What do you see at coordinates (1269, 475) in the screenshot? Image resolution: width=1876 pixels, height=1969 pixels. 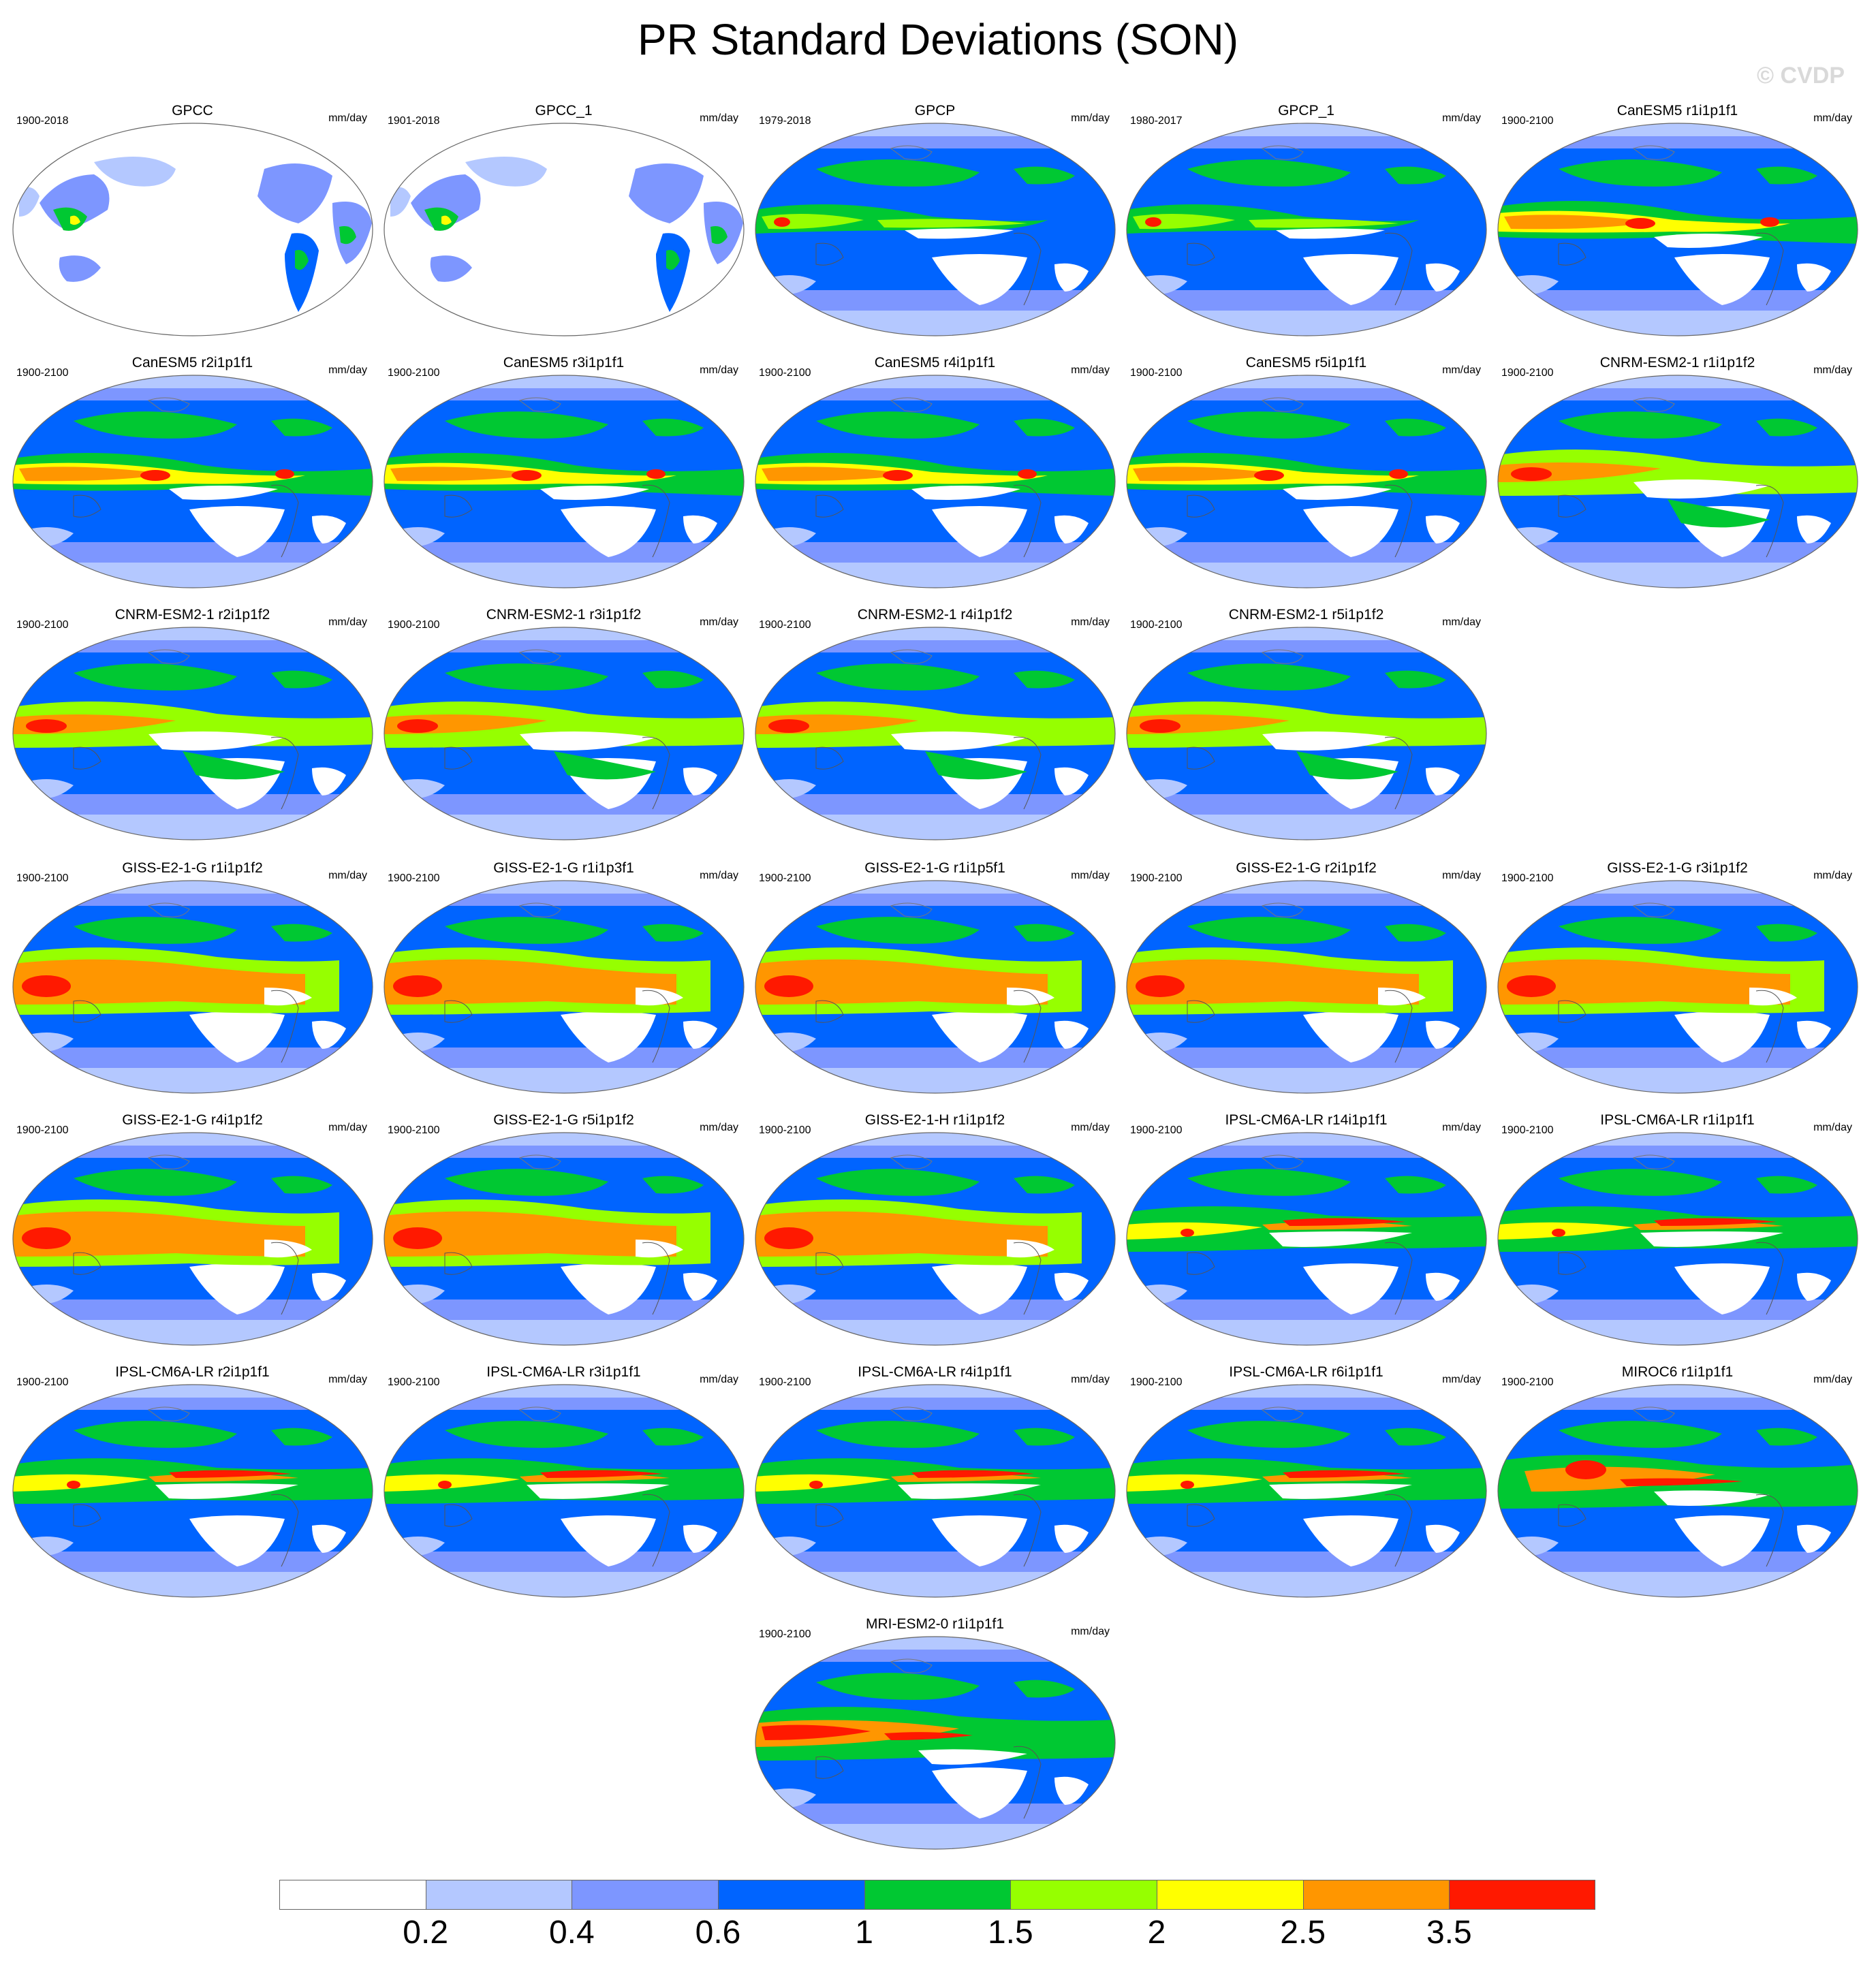 I see `rain-max-west-pacific` at bounding box center [1269, 475].